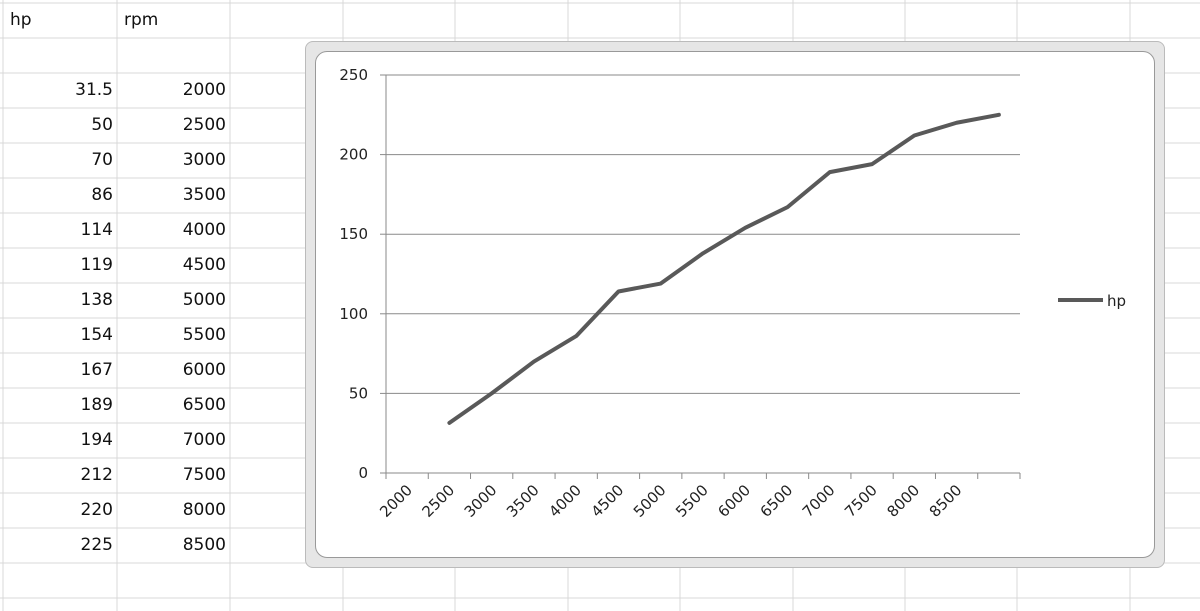 The width and height of the screenshot is (1200, 611). I want to click on cell-hp: 138, so click(96, 300).